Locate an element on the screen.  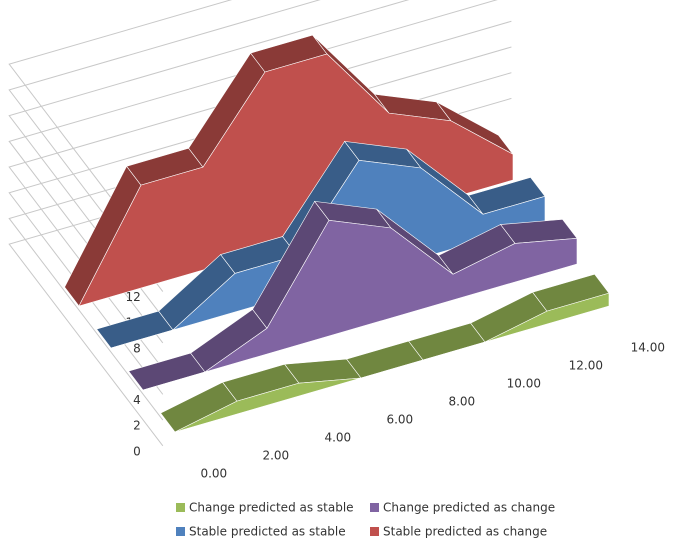
legend-label: Stable predicted as stable is located at coordinates (267, 532).